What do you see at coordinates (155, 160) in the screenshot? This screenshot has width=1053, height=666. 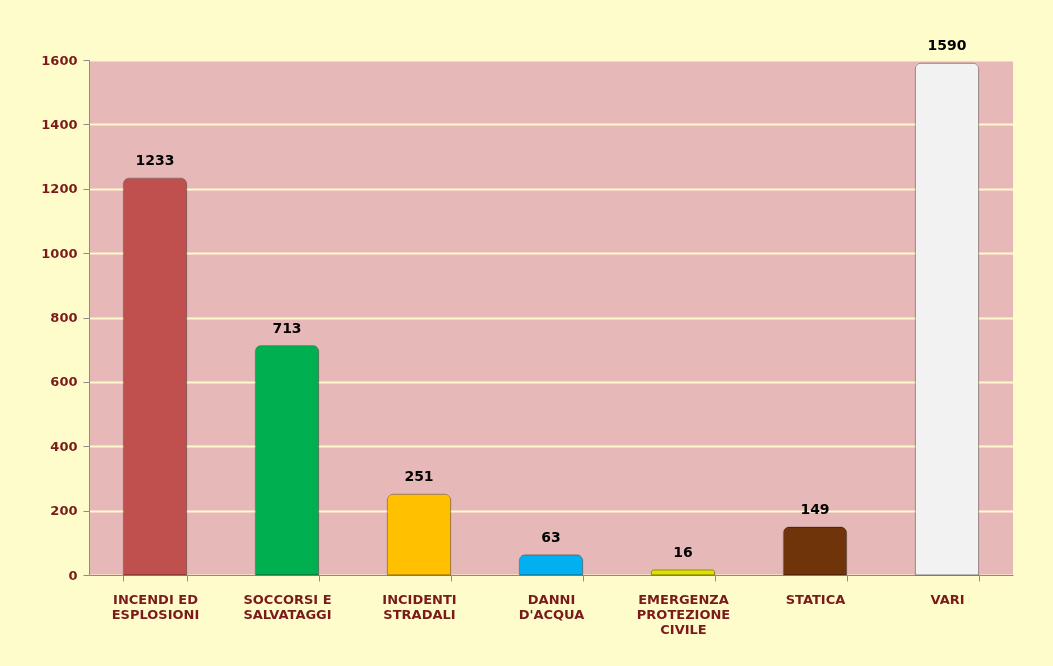 I see `data-label: 1233` at bounding box center [155, 160].